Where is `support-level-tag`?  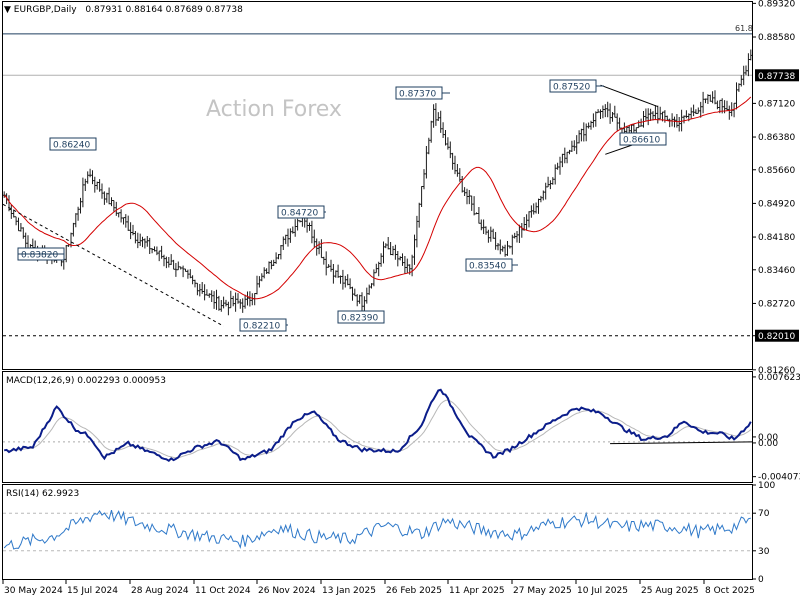 support-level-tag is located at coordinates (777, 335).